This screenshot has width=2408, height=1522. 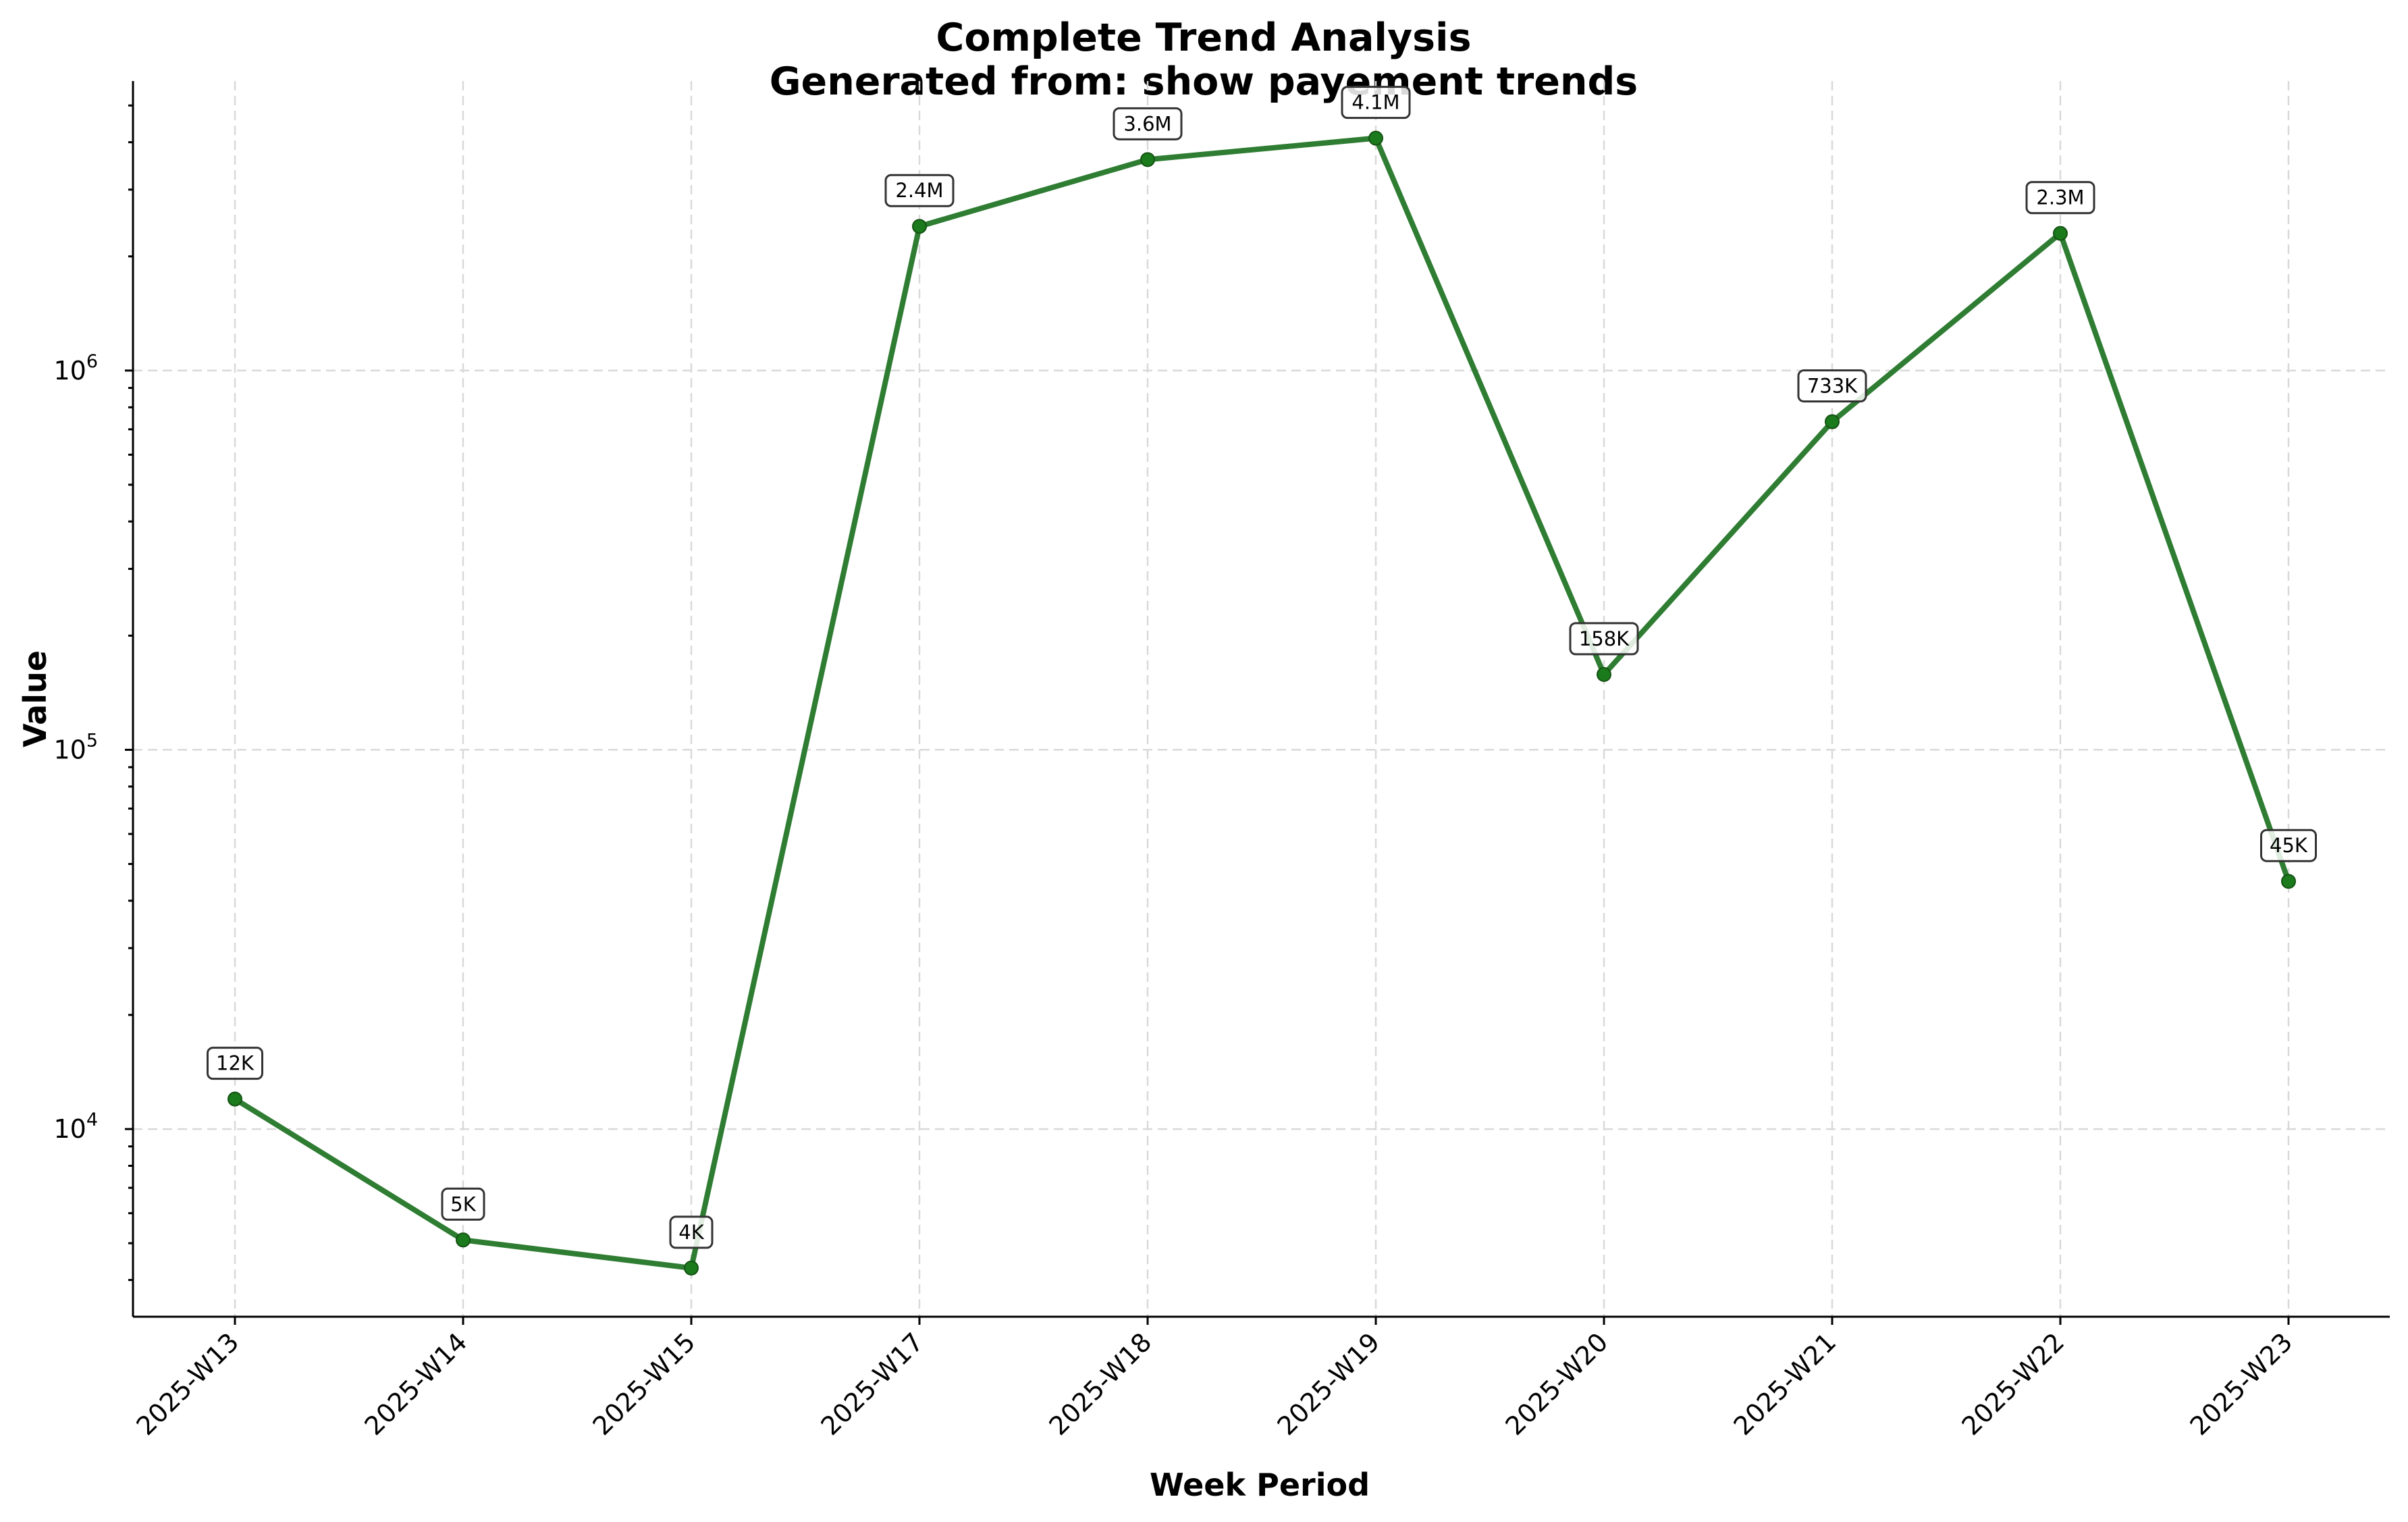 I want to click on data-label: 158K, so click(x=1604, y=638).